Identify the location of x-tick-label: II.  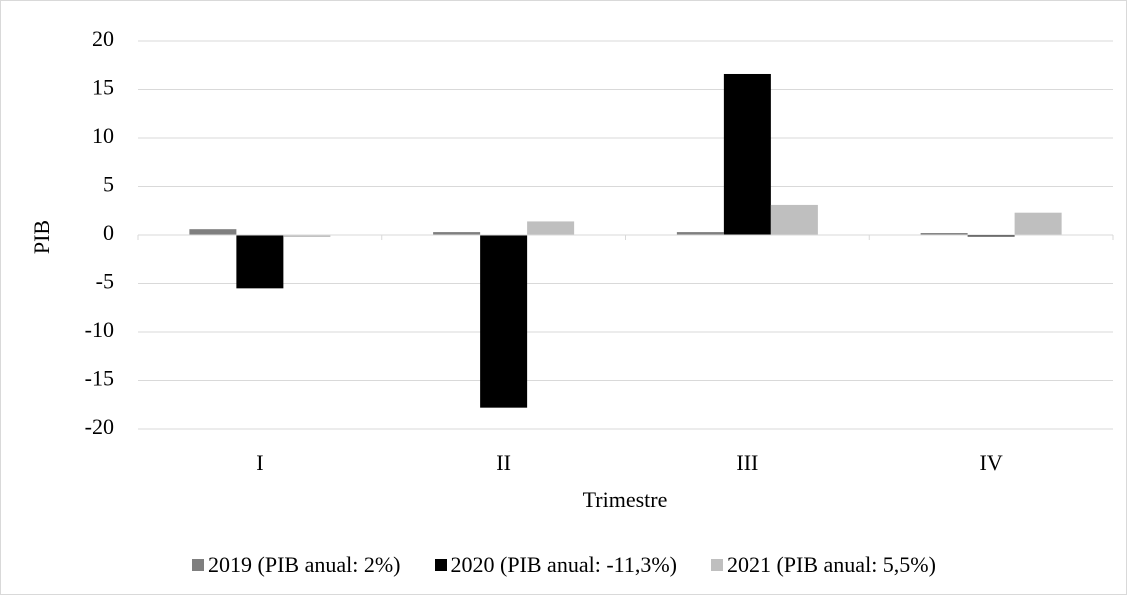
(503, 462).